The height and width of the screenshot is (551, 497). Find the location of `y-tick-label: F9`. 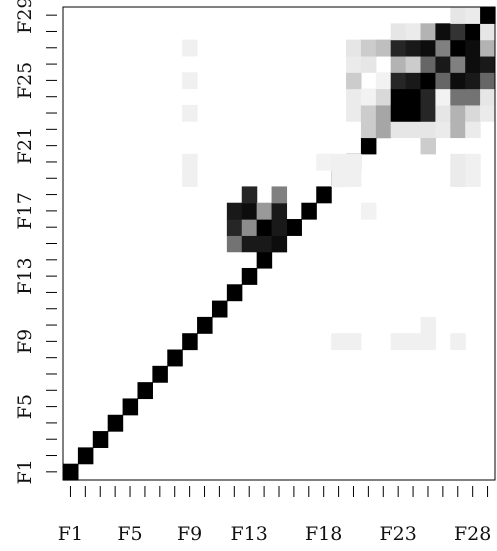

y-tick-label: F9 is located at coordinates (25, 341).